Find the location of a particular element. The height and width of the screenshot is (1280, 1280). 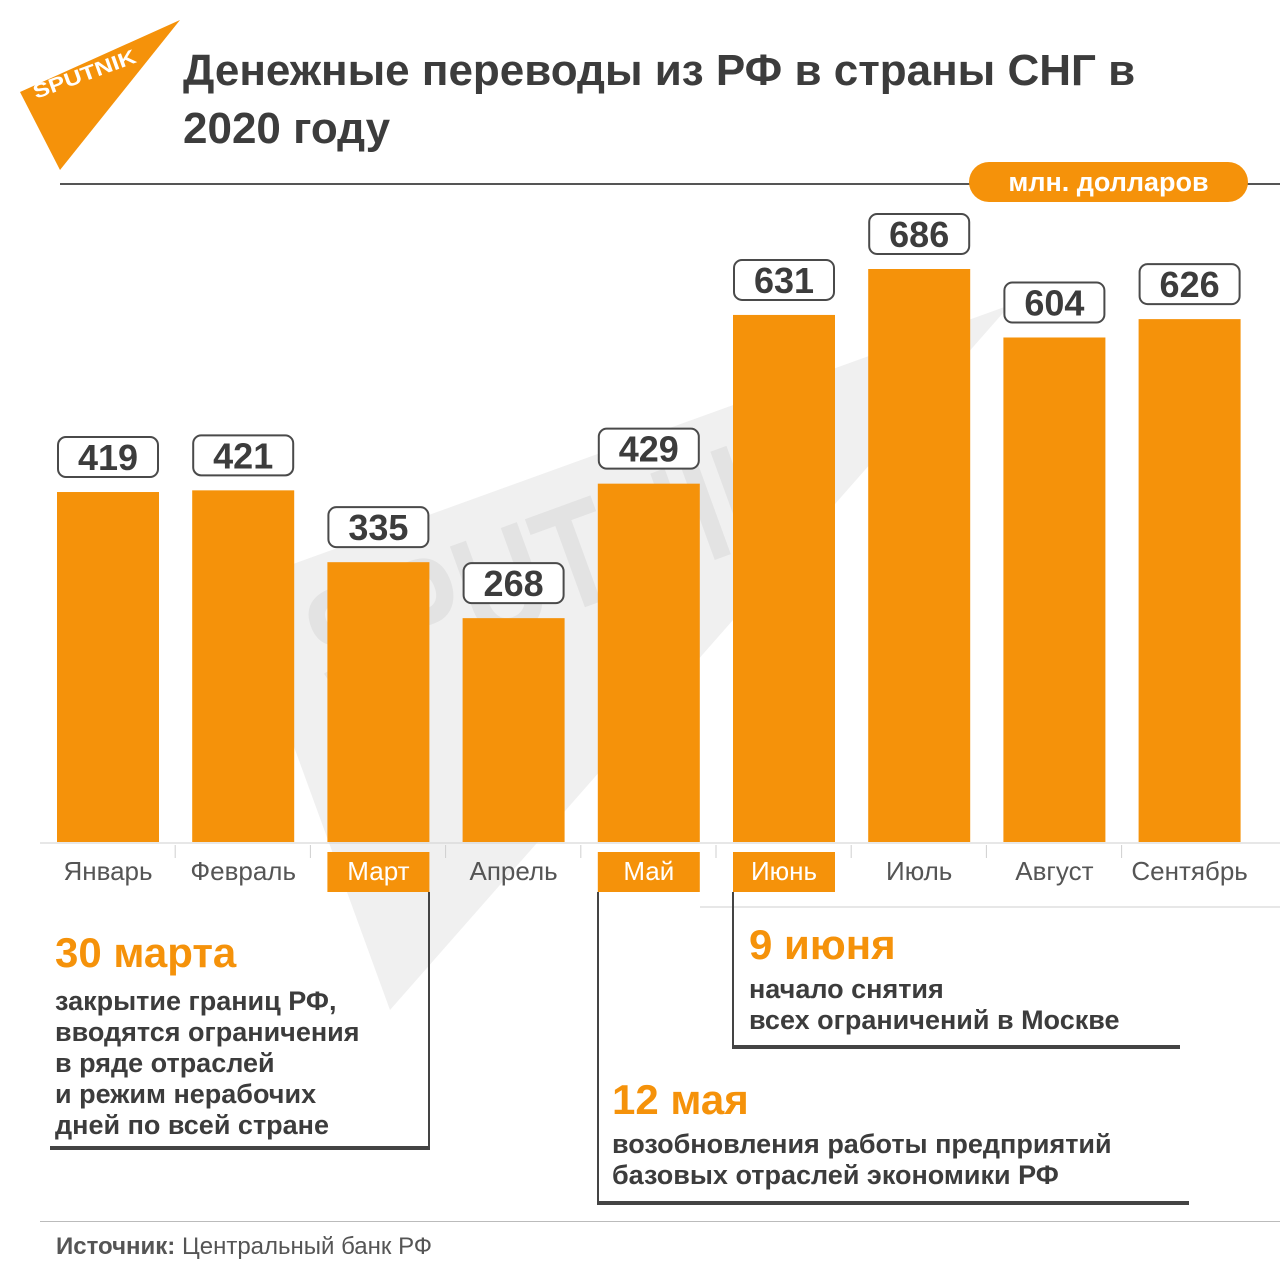

category-label: Март is located at coordinates (378, 871).